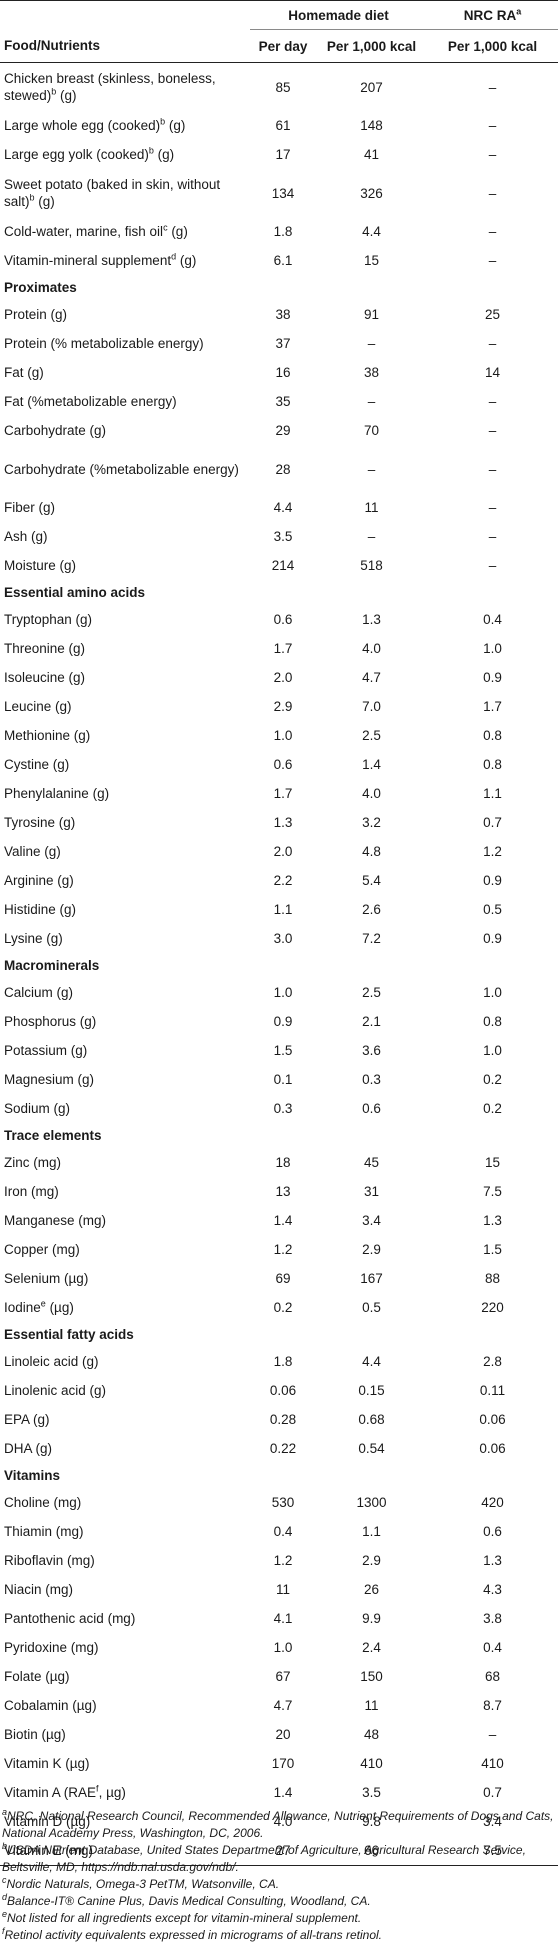  Describe the element at coordinates (371, 822) in the screenshot. I see `per-1000-kcal-value: 3.2` at that location.